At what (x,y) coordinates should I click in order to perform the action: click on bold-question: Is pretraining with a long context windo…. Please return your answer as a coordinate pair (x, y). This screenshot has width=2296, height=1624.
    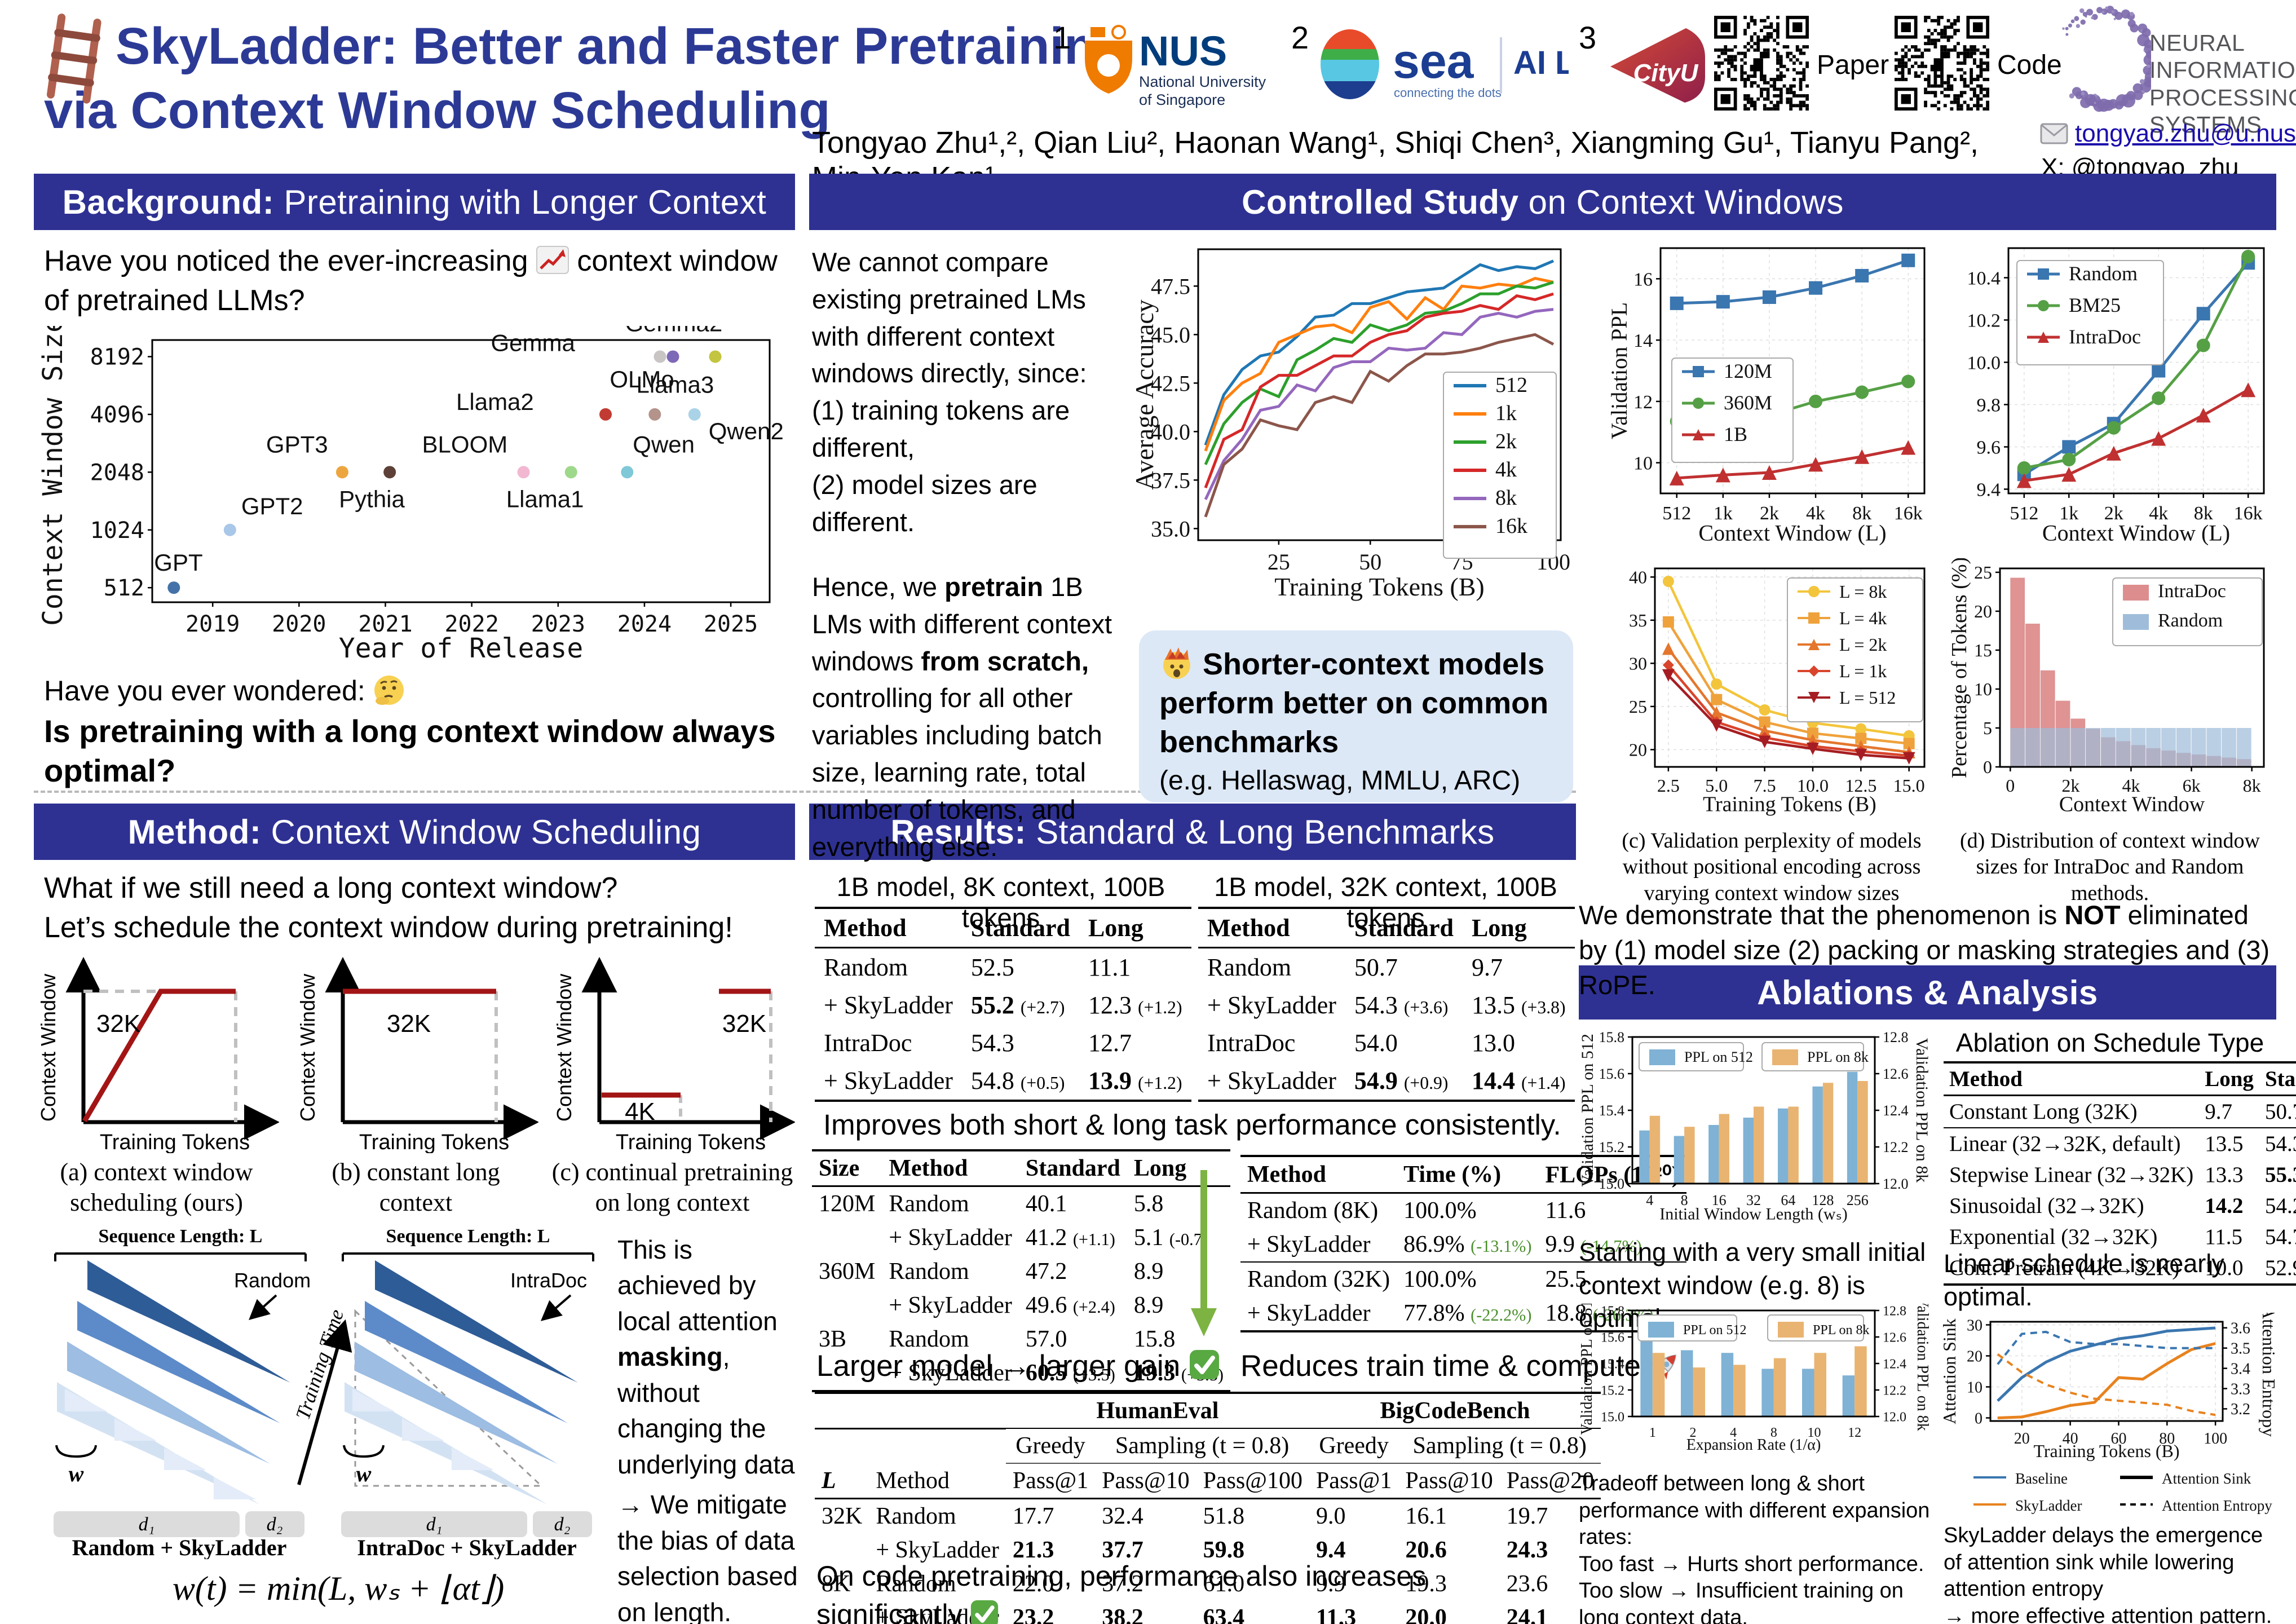
    Looking at the image, I should click on (410, 751).